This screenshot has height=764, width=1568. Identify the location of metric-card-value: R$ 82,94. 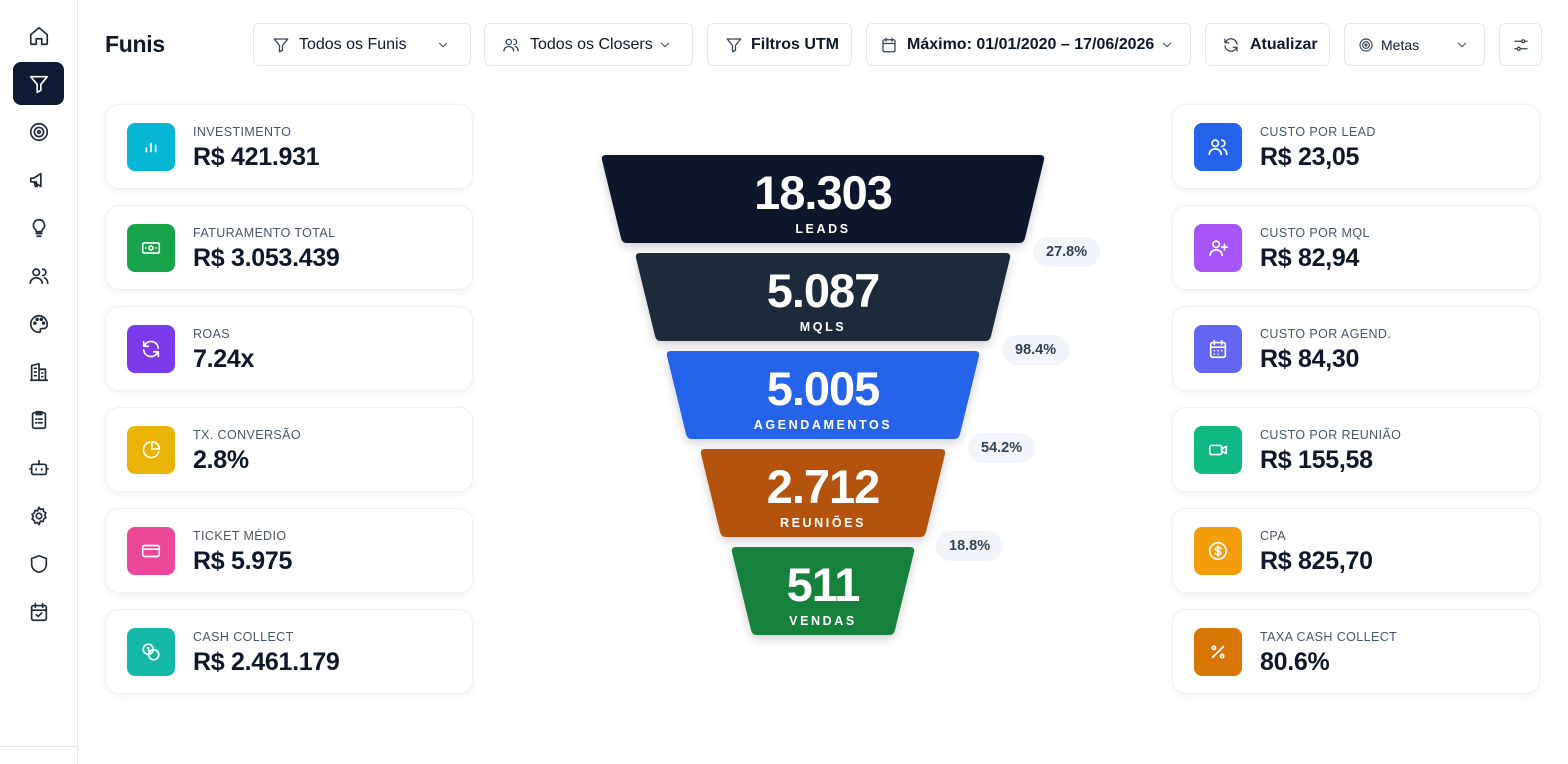
(1310, 258).